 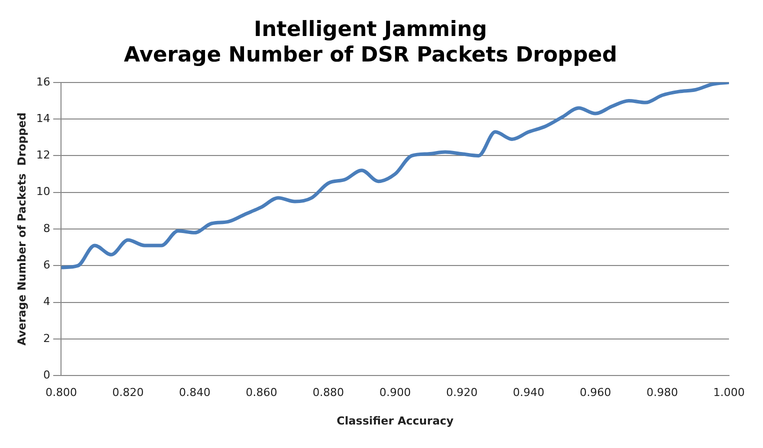 I want to click on text: Intelligent Jamming, so click(x=371, y=29).